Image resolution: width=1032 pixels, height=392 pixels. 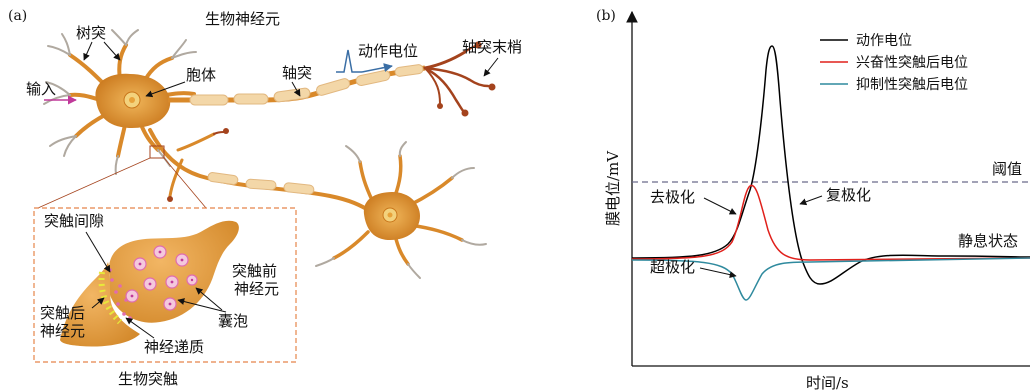 What do you see at coordinates (174, 347) in the screenshot?
I see `label-neurotransmitter: 神经递质` at bounding box center [174, 347].